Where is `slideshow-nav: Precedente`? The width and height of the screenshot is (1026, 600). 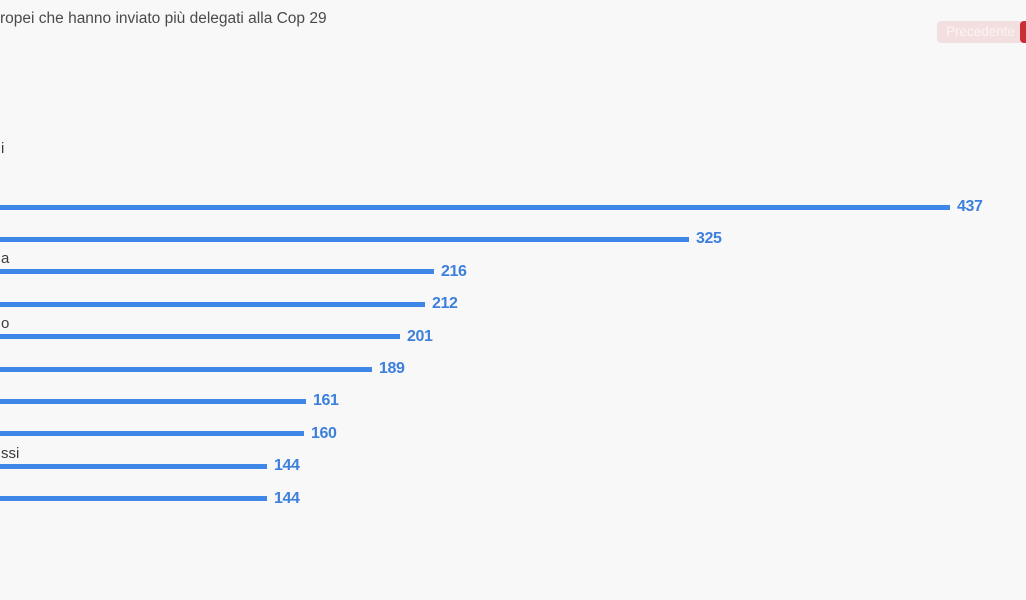 slideshow-nav: Precedente is located at coordinates (513, 32).